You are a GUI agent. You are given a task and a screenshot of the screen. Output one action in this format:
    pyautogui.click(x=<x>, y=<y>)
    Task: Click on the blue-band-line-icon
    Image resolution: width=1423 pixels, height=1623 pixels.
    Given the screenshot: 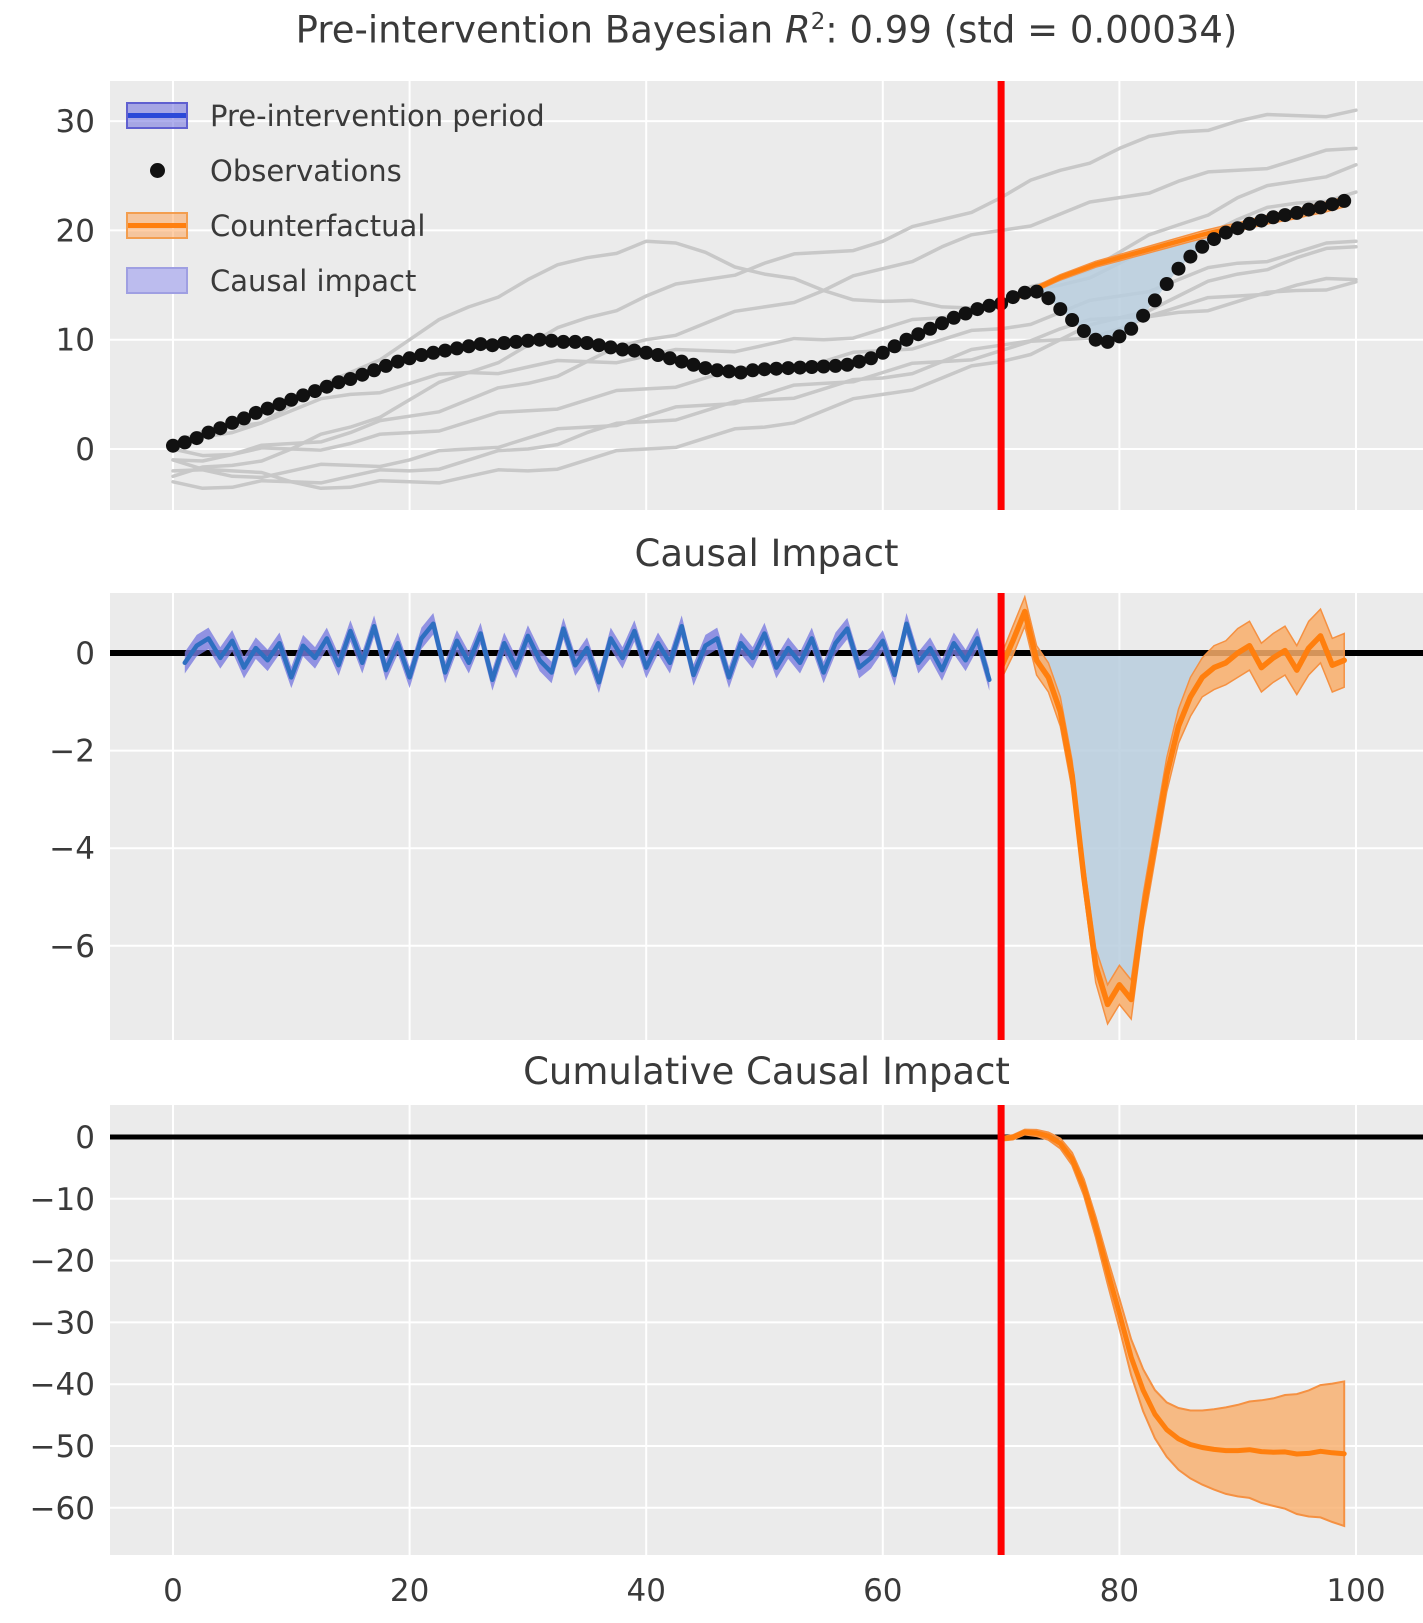 What is the action you would take?
    pyautogui.click(x=157, y=115)
    